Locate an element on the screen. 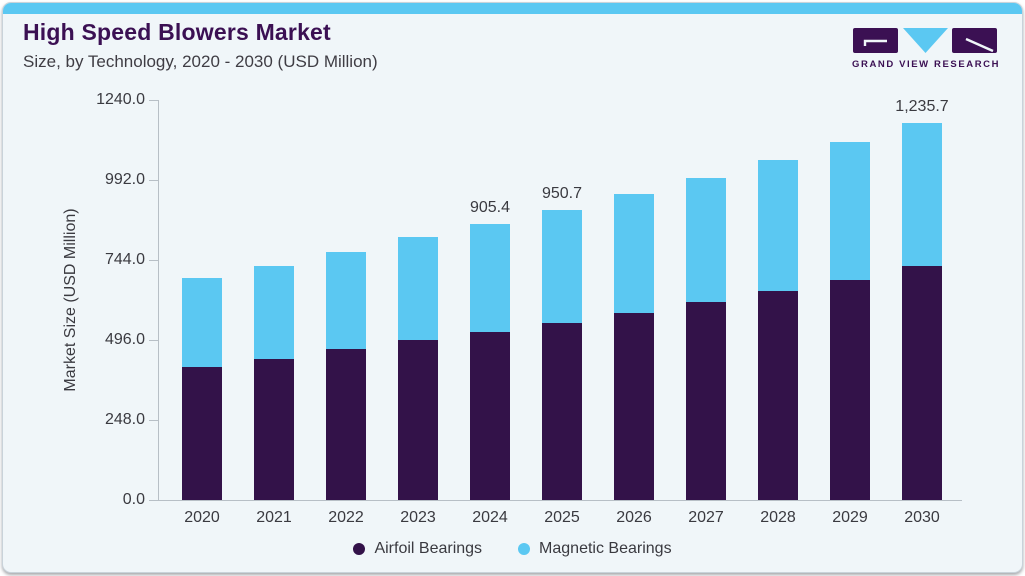  bar-segment-magnetic-2029 is located at coordinates (850, 211).